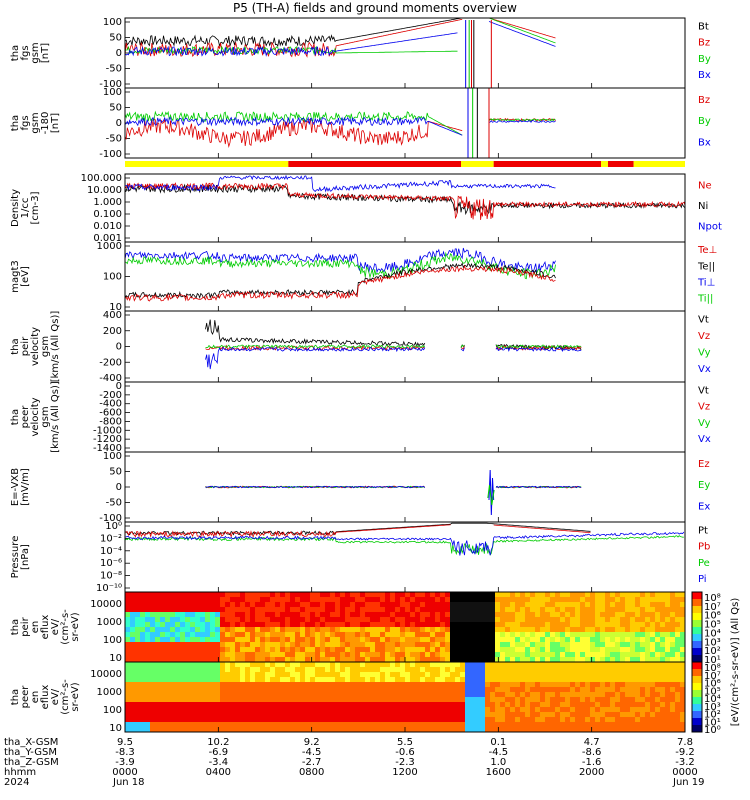 The image size is (750, 800). Describe the element at coordinates (109, 588) in the screenshot. I see `y-tick-label: 10⁻¹⁰` at that location.